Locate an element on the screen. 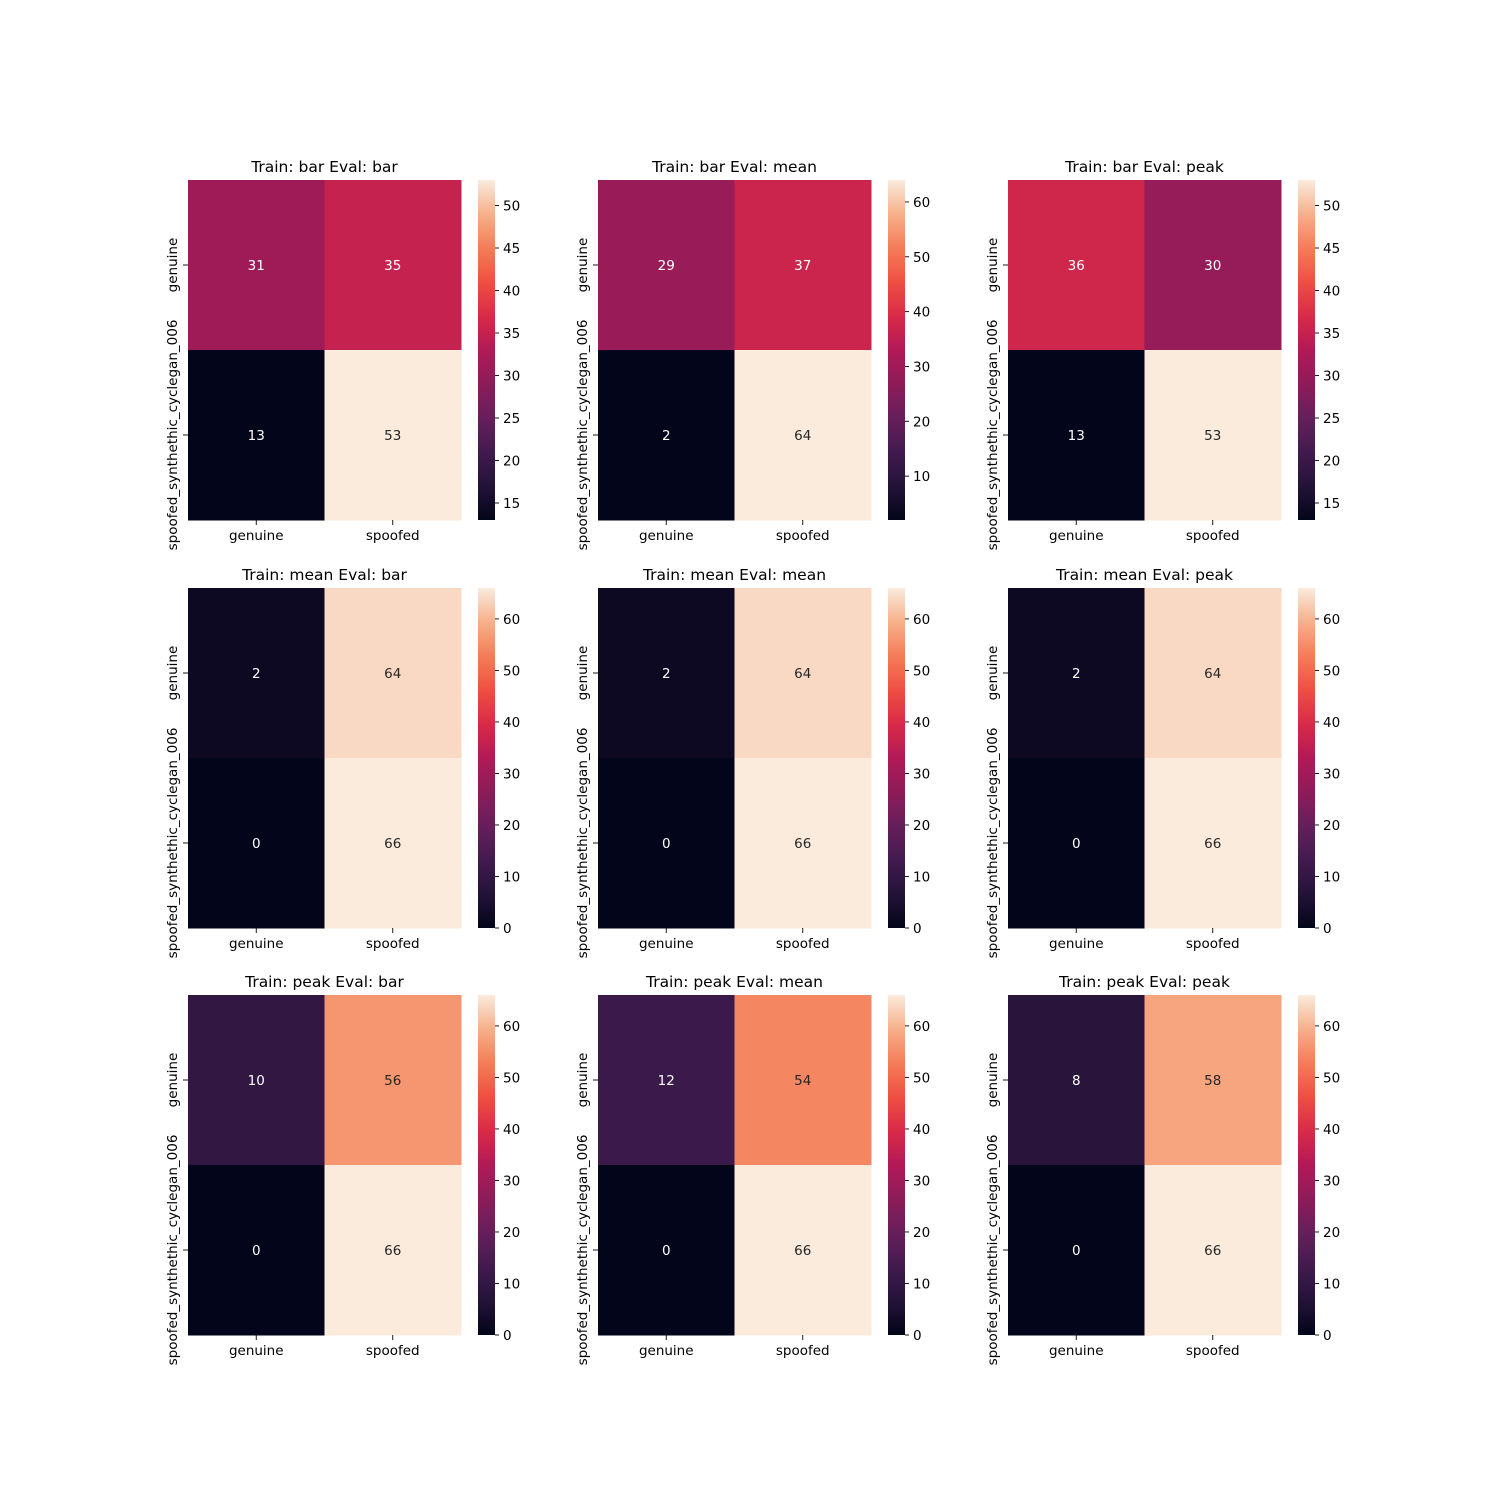 The image size is (1500, 1500). subplot-title: Train: peak Eval: peak is located at coordinates (1144, 982).